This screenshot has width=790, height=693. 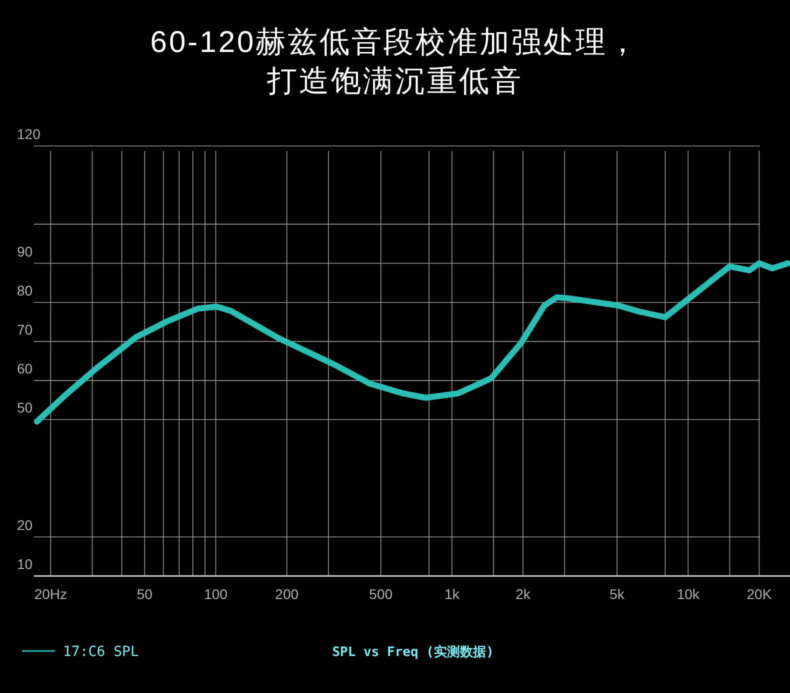 I want to click on y-tick-label: 60, so click(x=25, y=368).